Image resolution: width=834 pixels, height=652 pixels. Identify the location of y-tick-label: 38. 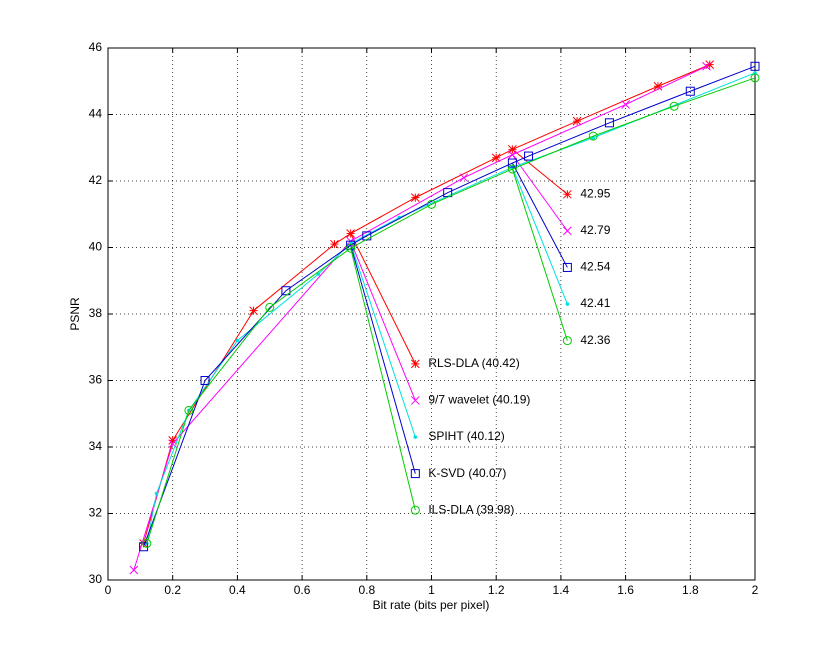
(96, 313).